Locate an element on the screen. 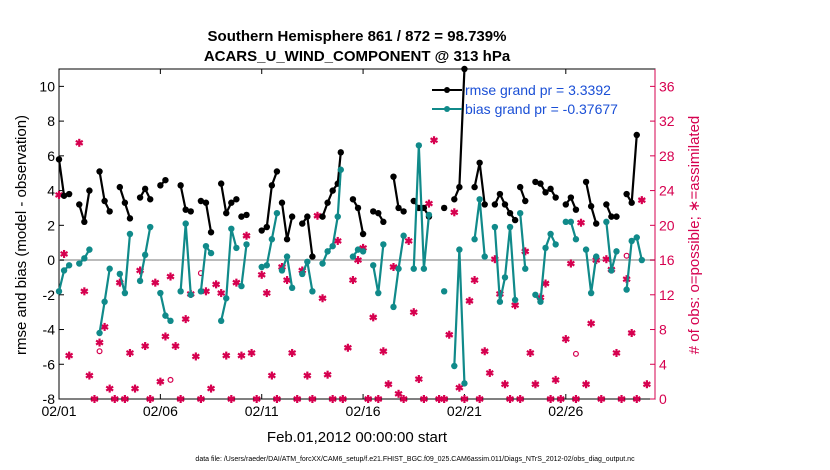 This screenshot has height=470, width=830. y-right-tick-label: 28 is located at coordinates (667, 156).